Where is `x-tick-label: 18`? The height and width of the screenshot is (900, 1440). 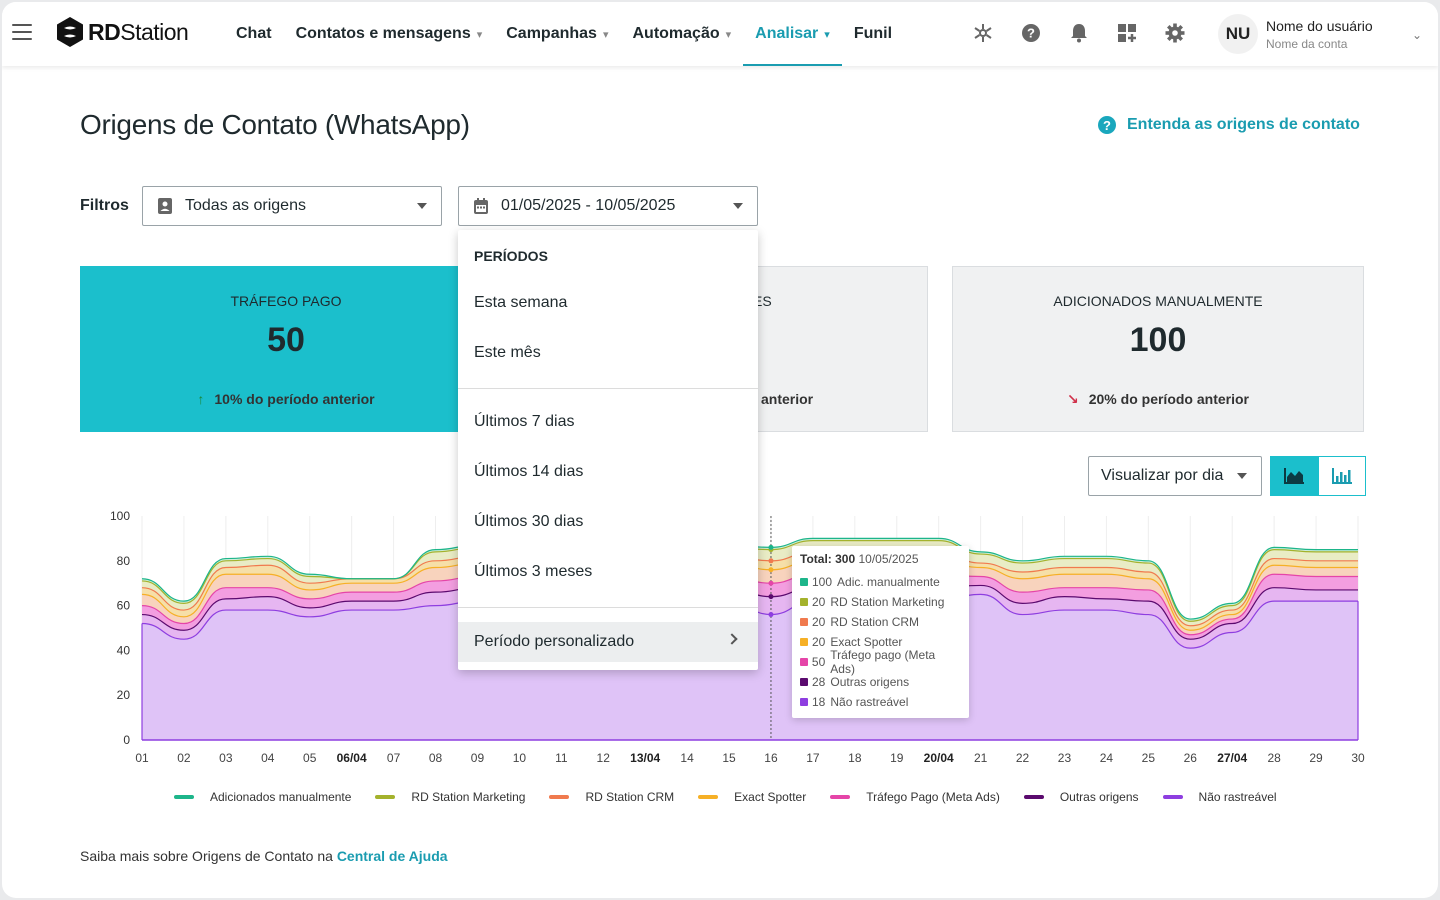
x-tick-label: 18 is located at coordinates (855, 758).